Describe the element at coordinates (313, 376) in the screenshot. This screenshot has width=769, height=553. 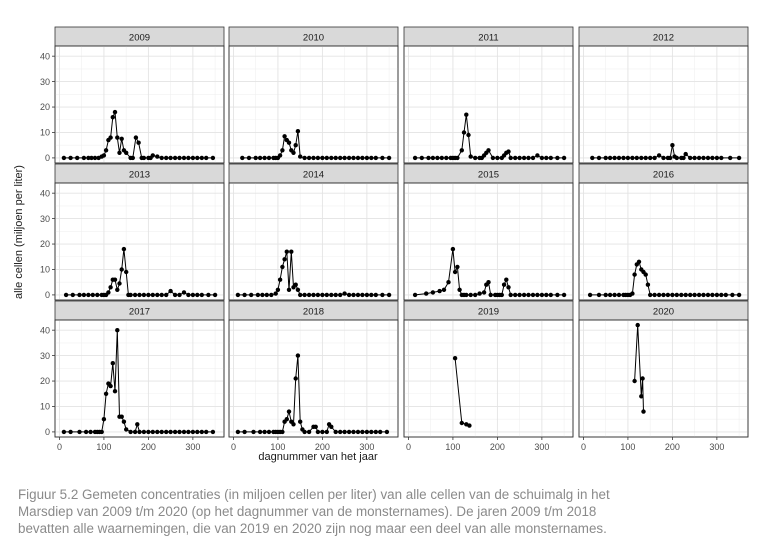
I see `facet-panel-2018: 2018 0 100 200 300` at that location.